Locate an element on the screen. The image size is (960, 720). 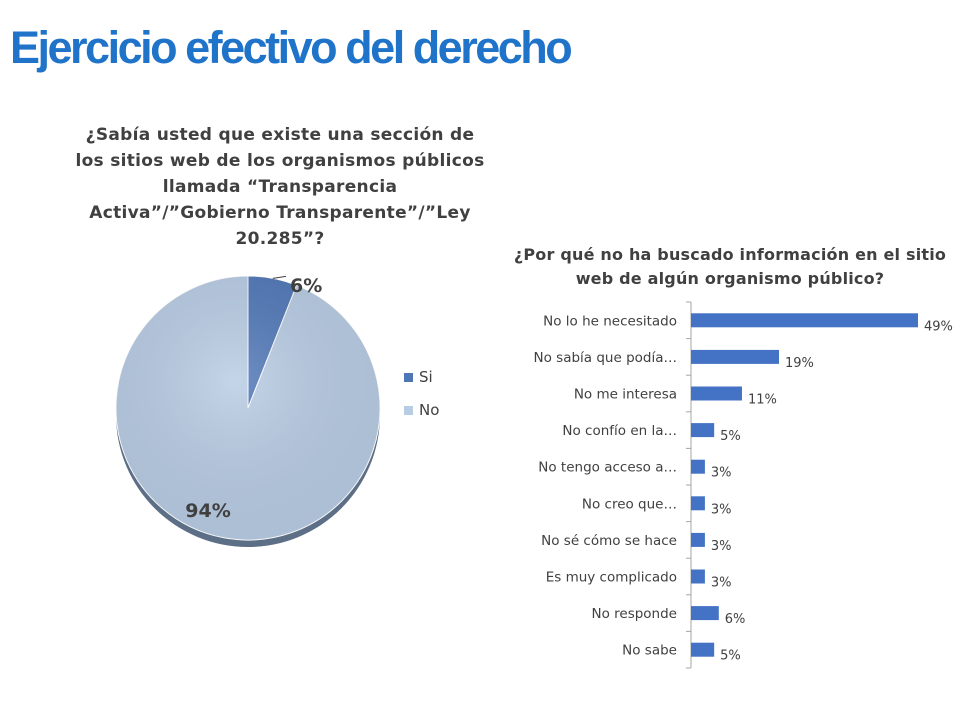
bar-category-label: No sabe is located at coordinates (649, 651).